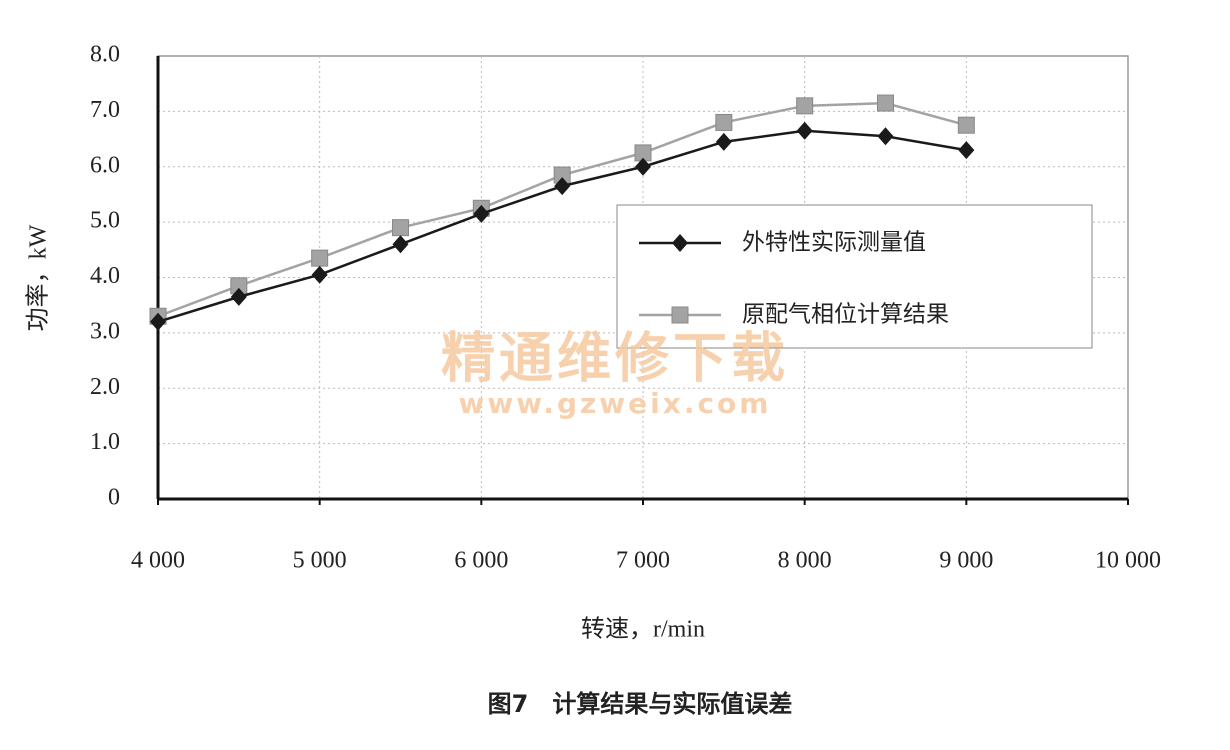  Describe the element at coordinates (320, 561) in the screenshot. I see `x-tick-label: 5 000` at that location.